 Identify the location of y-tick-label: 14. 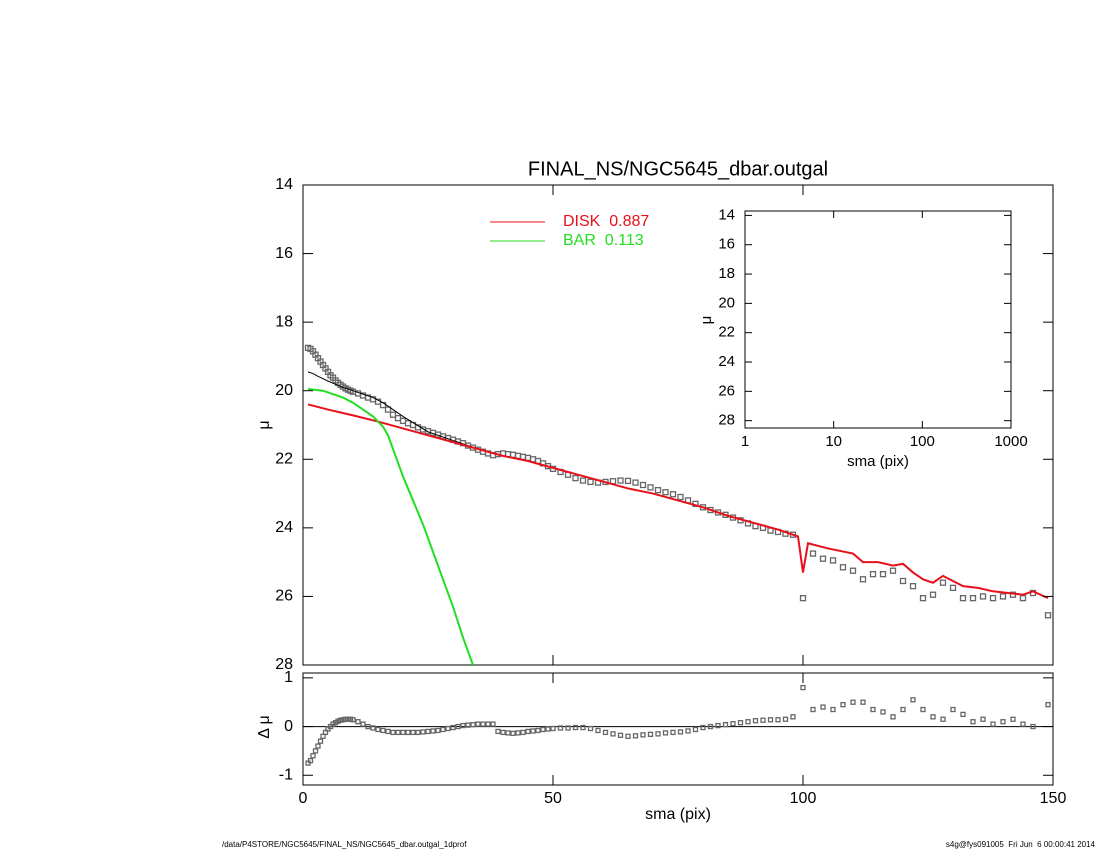
(284, 184).